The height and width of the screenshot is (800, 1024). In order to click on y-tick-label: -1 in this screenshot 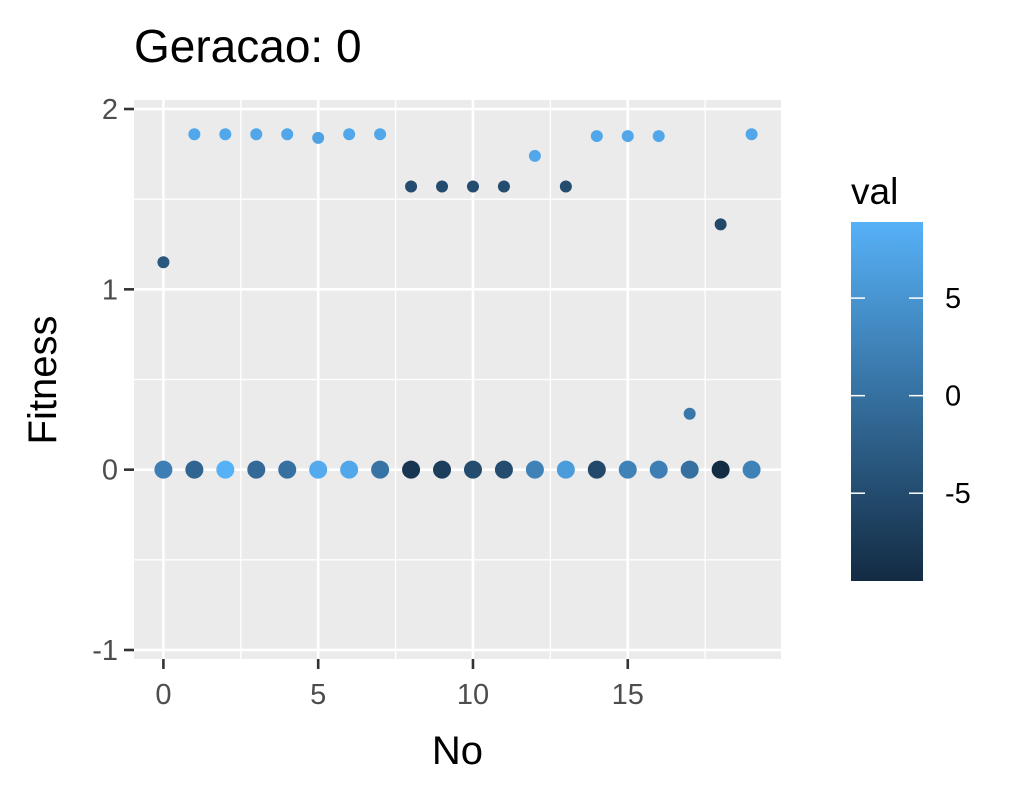, I will do `click(105, 651)`.